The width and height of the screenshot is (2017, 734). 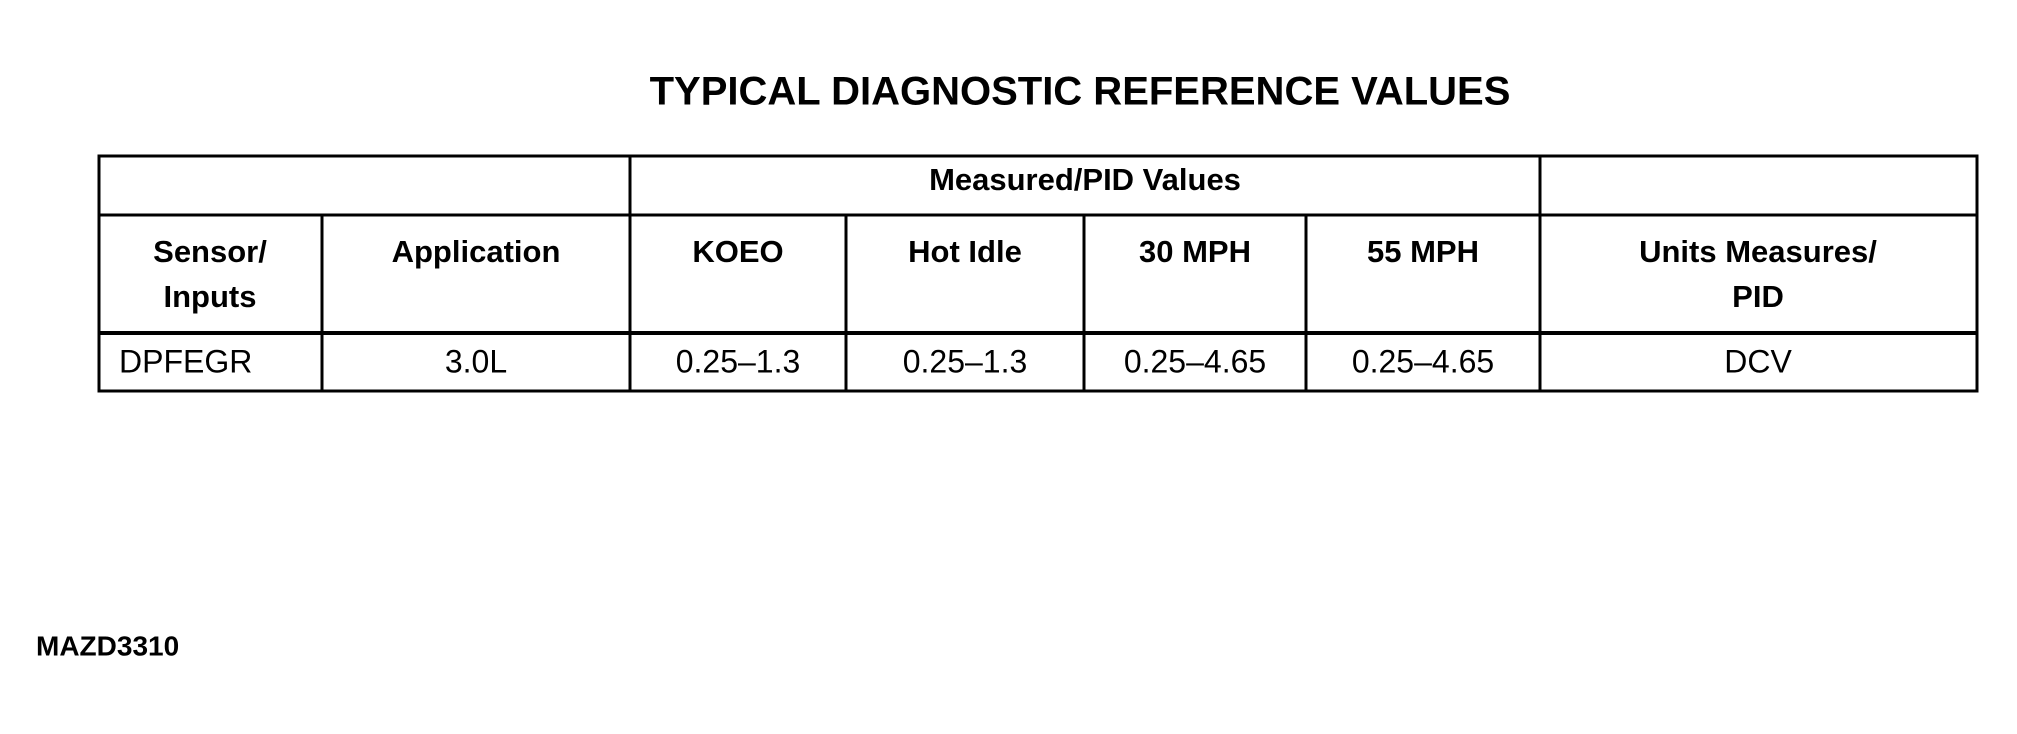 What do you see at coordinates (476, 251) in the screenshot?
I see `column-header: Application` at bounding box center [476, 251].